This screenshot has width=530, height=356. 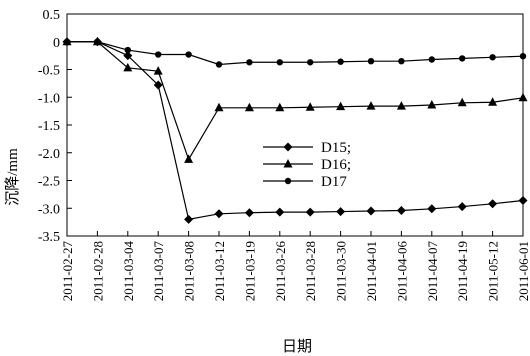 What do you see at coordinates (310, 271) in the screenshot?
I see `x-tick-label: 2011-03-28` at bounding box center [310, 271].